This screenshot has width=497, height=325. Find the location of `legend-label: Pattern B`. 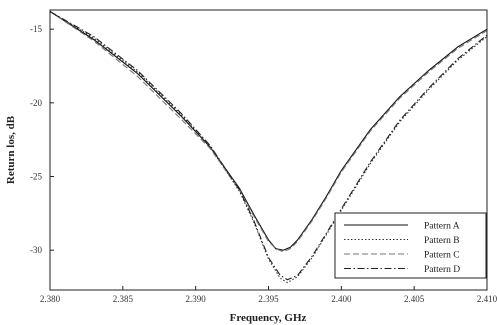

legend-label: Pattern B is located at coordinates (442, 241).